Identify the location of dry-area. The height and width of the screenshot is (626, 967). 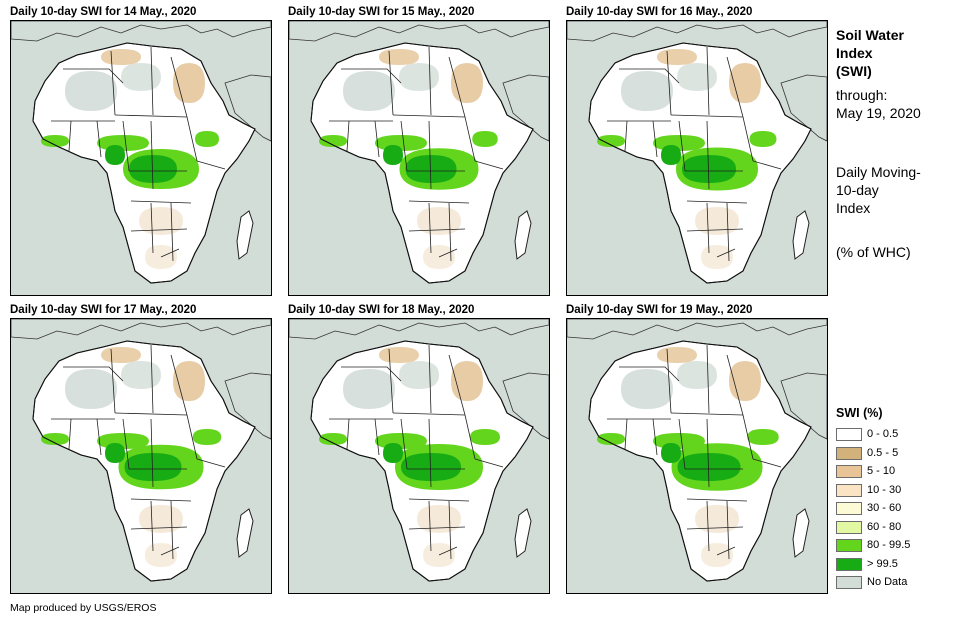
(121, 57).